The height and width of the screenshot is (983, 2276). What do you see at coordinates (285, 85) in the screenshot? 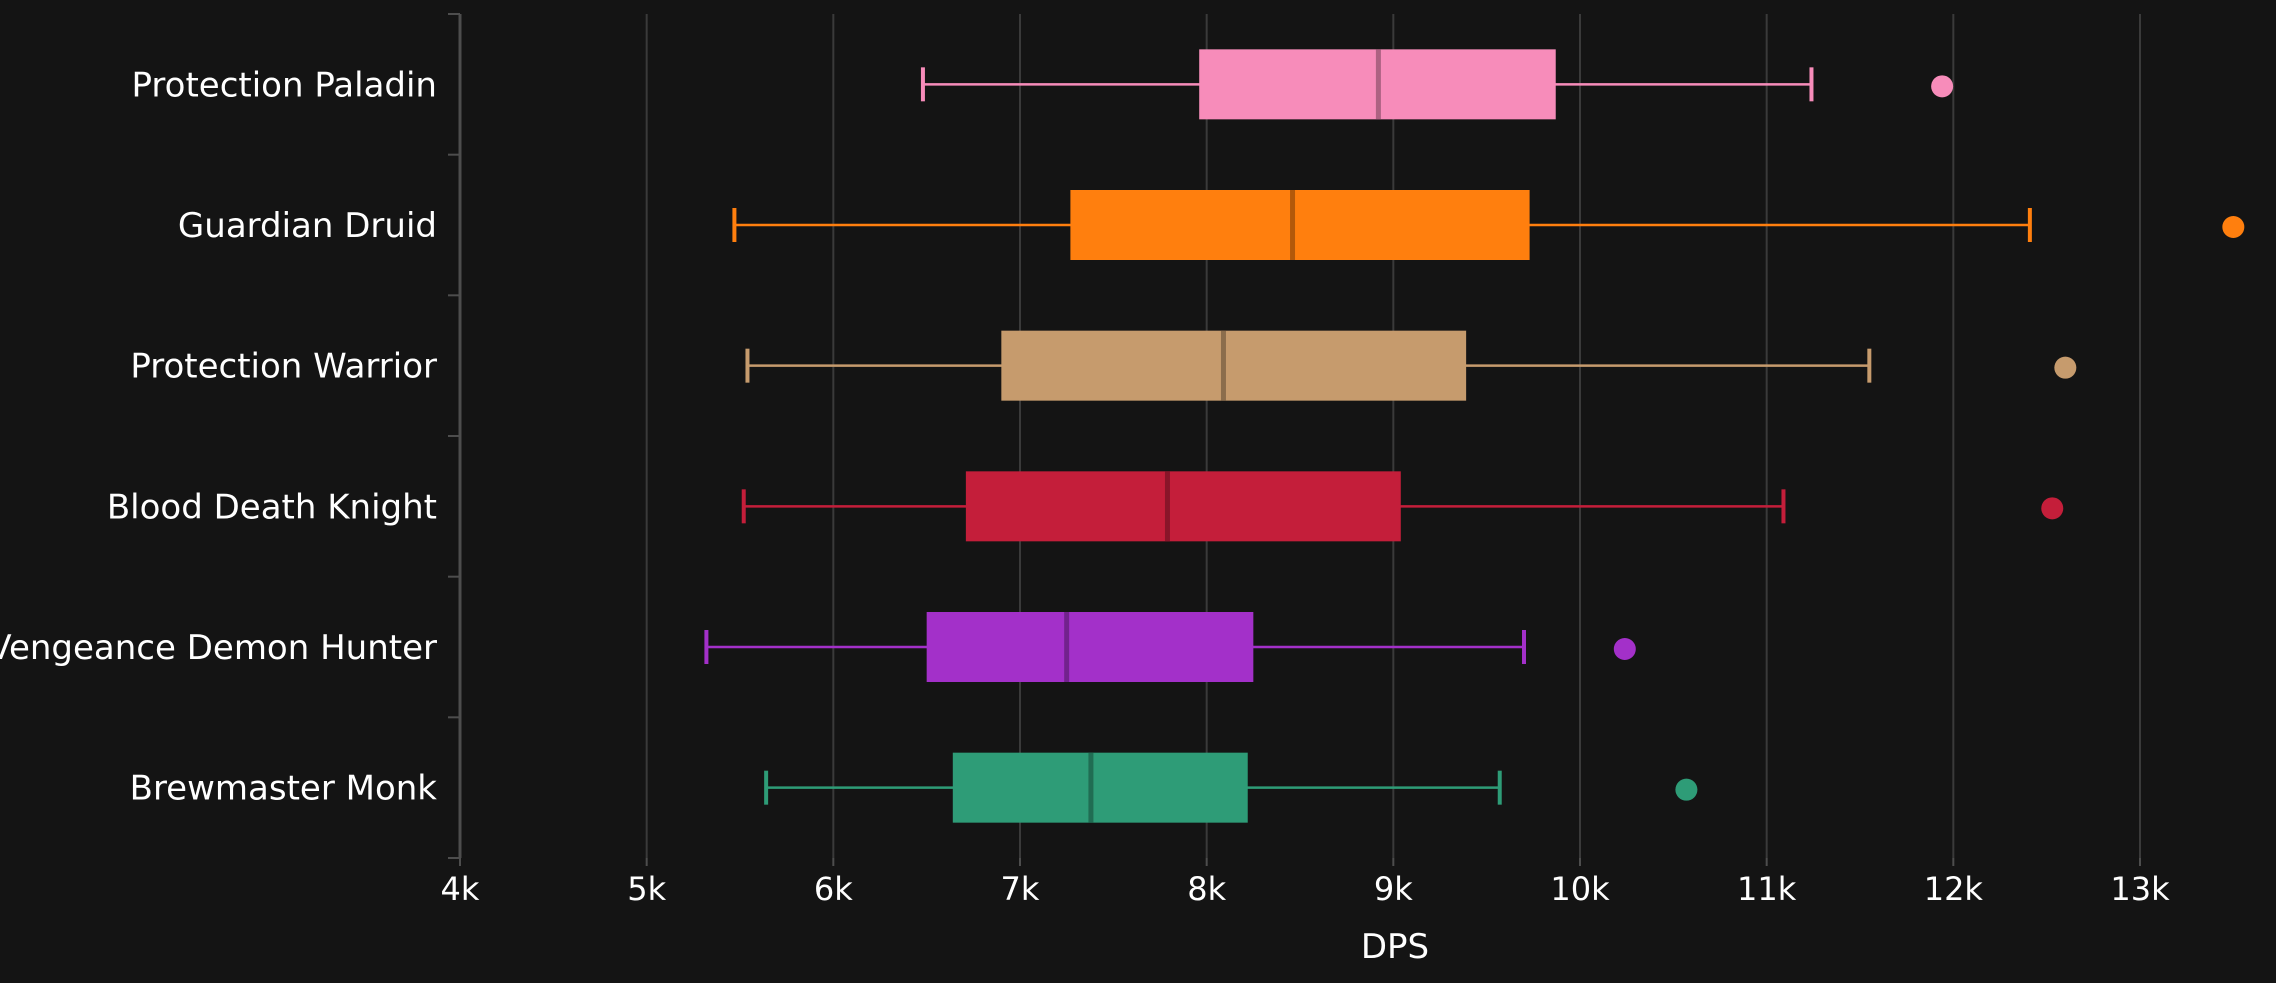
I see `category-label: Protection Paladin` at bounding box center [285, 85].